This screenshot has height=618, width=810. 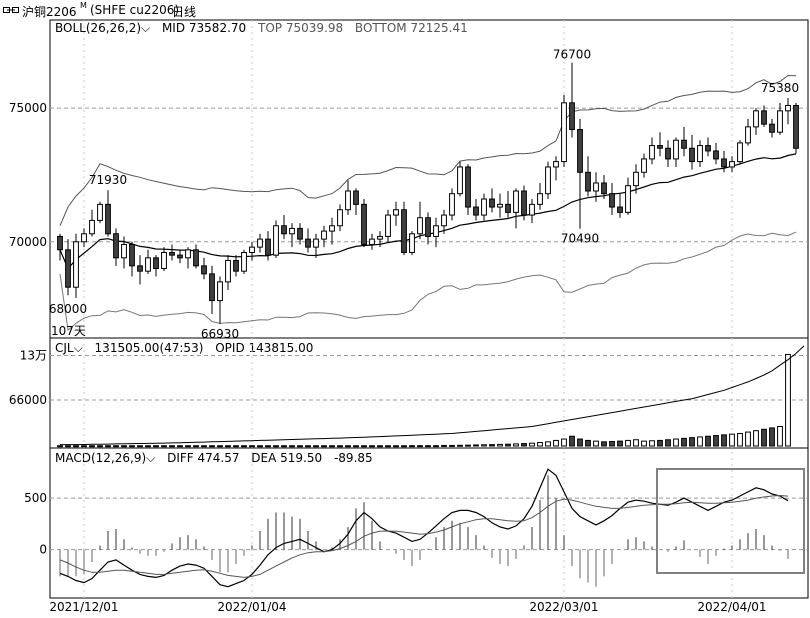 I want to click on macd-value: -89.85, so click(x=353, y=458).